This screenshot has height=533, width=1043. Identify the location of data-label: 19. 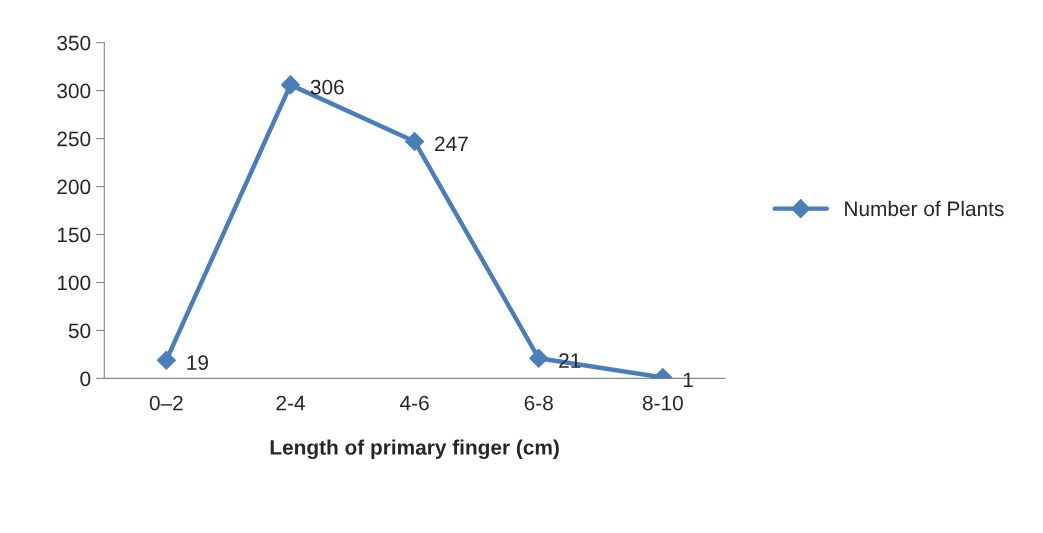
(197, 362).